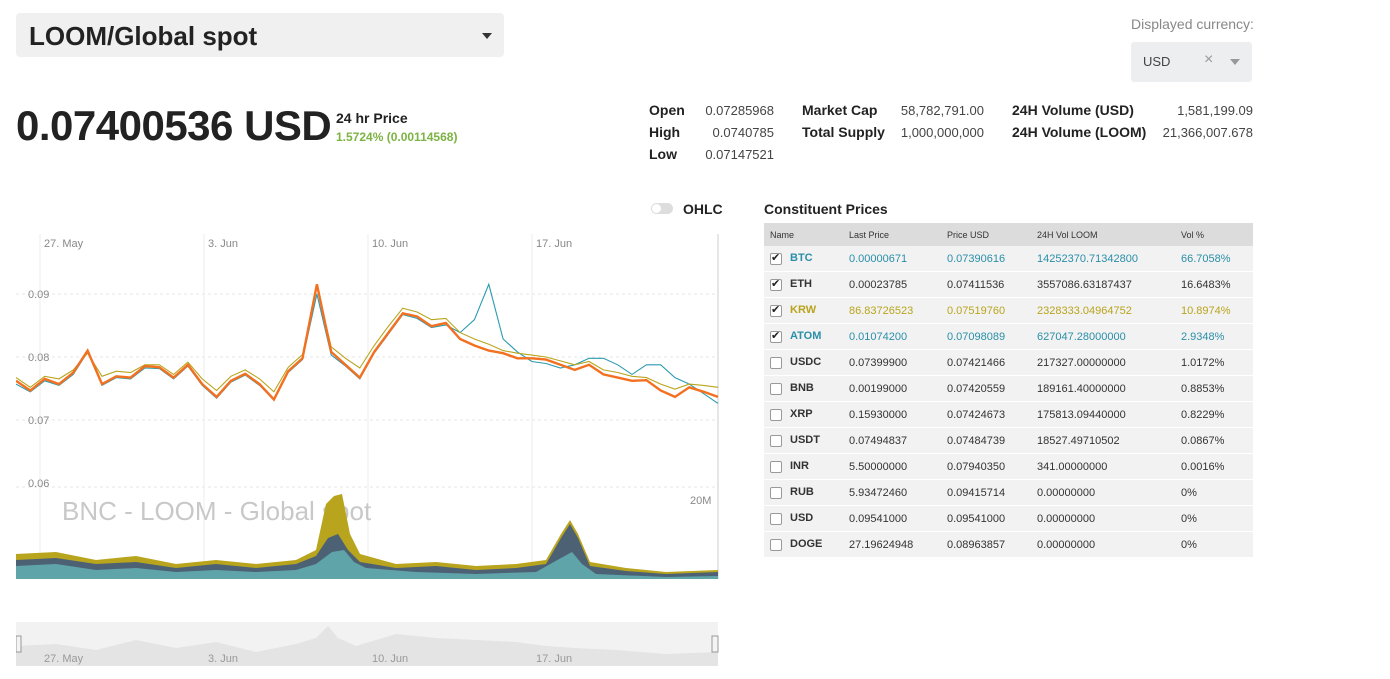 Image resolution: width=1390 pixels, height=679 pixels. I want to click on currency-select: USD ×, so click(1191, 62).